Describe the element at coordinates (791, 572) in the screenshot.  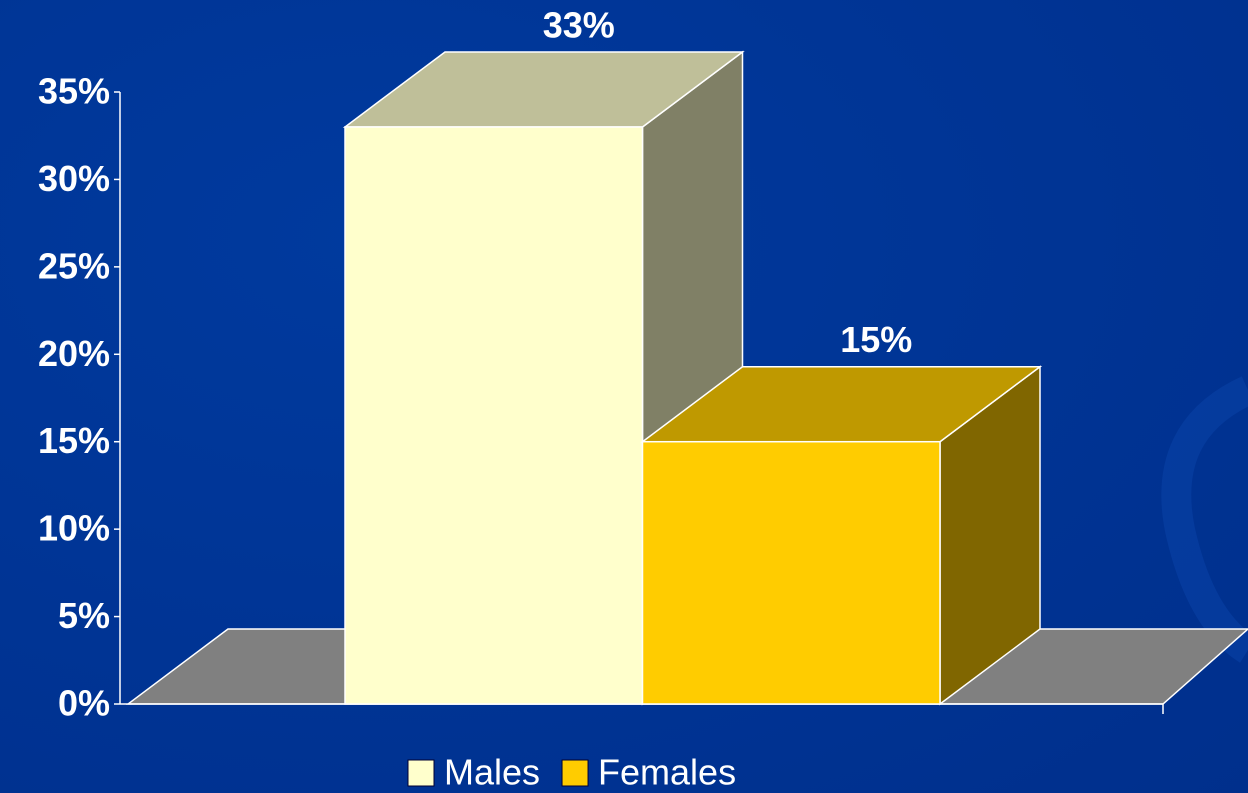
I see `bar` at that location.